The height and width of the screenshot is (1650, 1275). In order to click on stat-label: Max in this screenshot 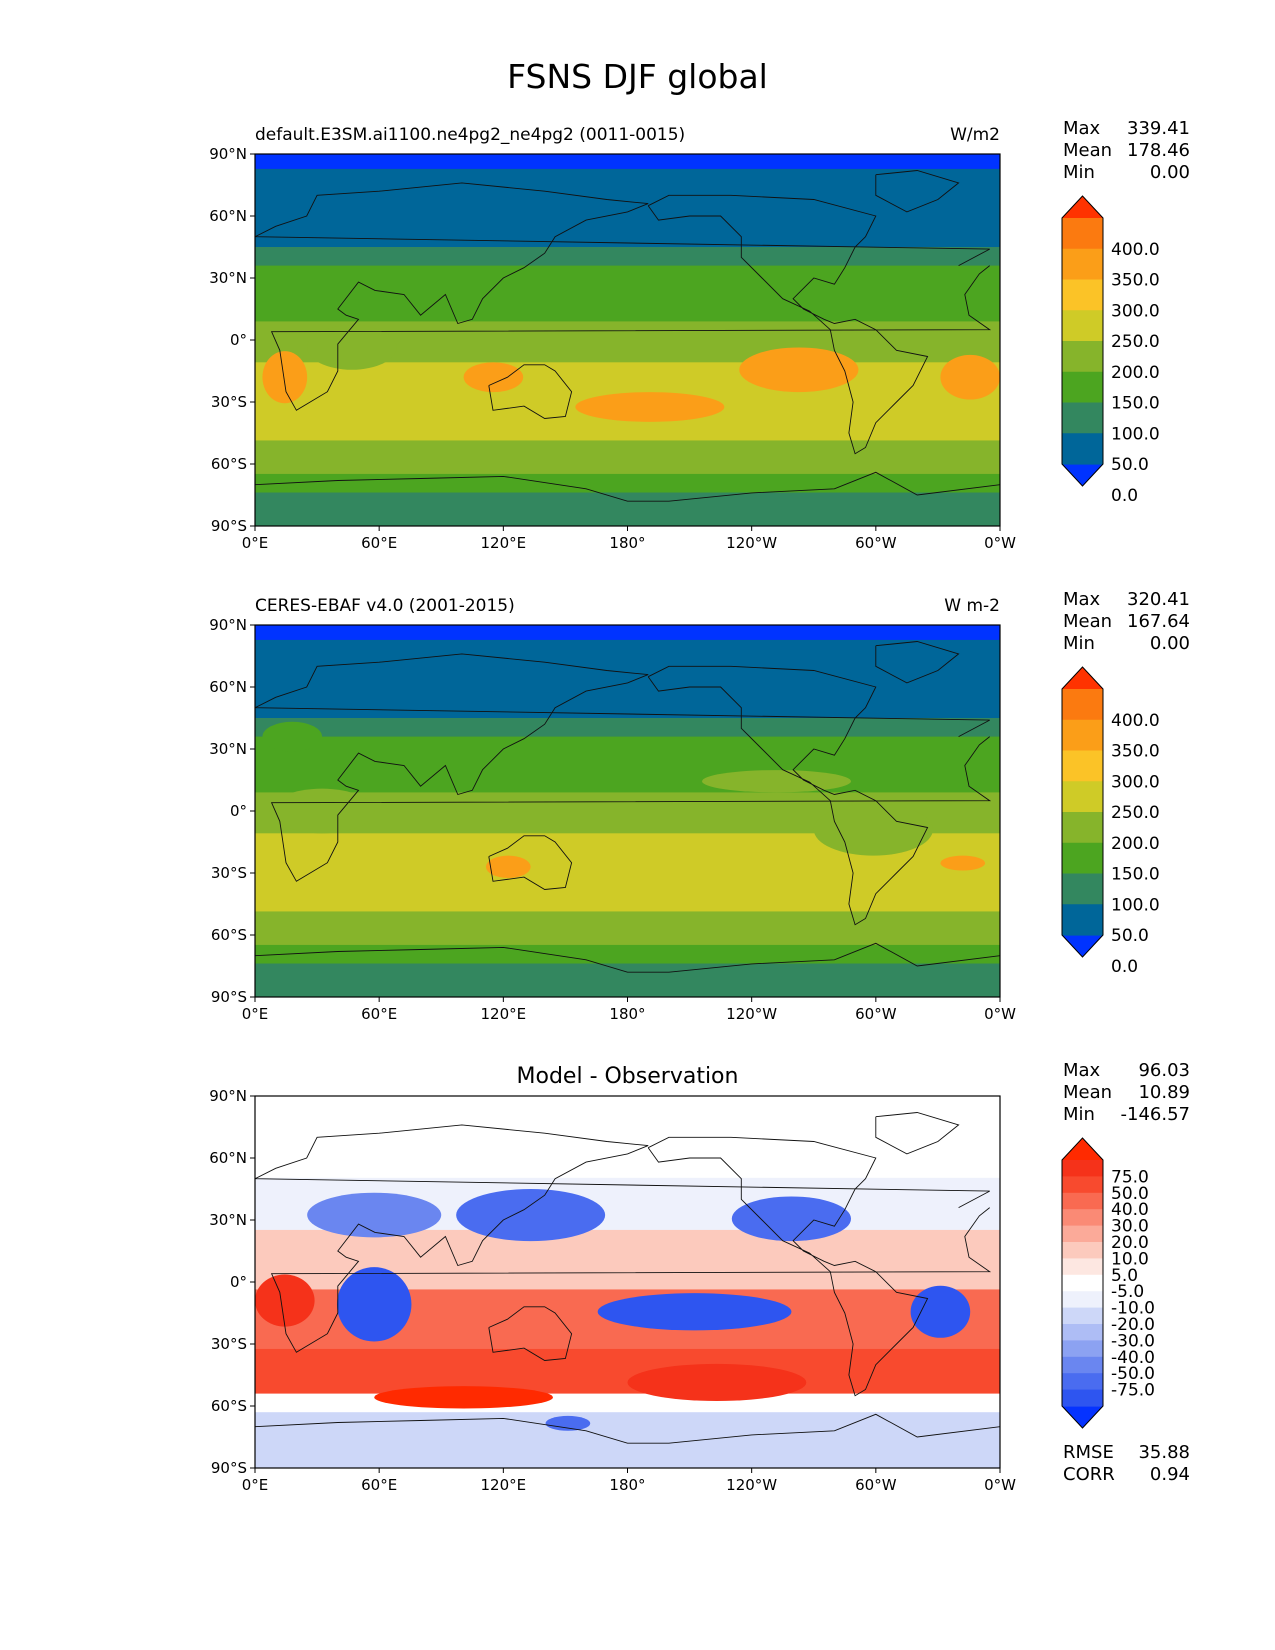, I will do `click(1082, 599)`.